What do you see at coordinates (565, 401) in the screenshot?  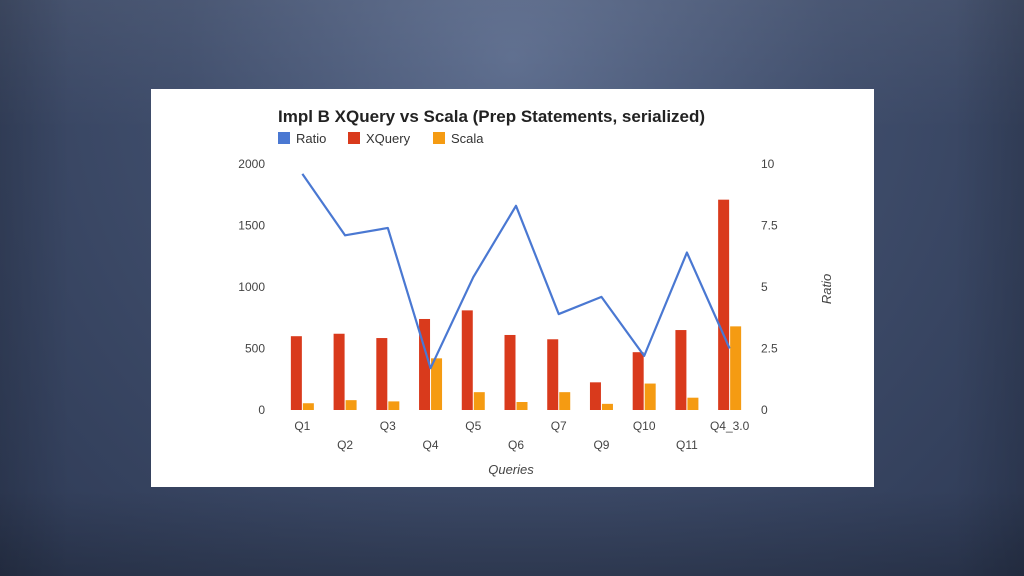 I see `bar-scala-q7` at bounding box center [565, 401].